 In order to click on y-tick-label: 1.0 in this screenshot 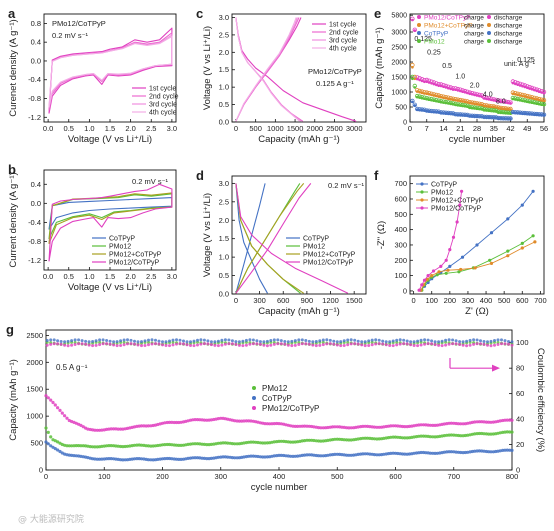, I will do `click(224, 87)`.